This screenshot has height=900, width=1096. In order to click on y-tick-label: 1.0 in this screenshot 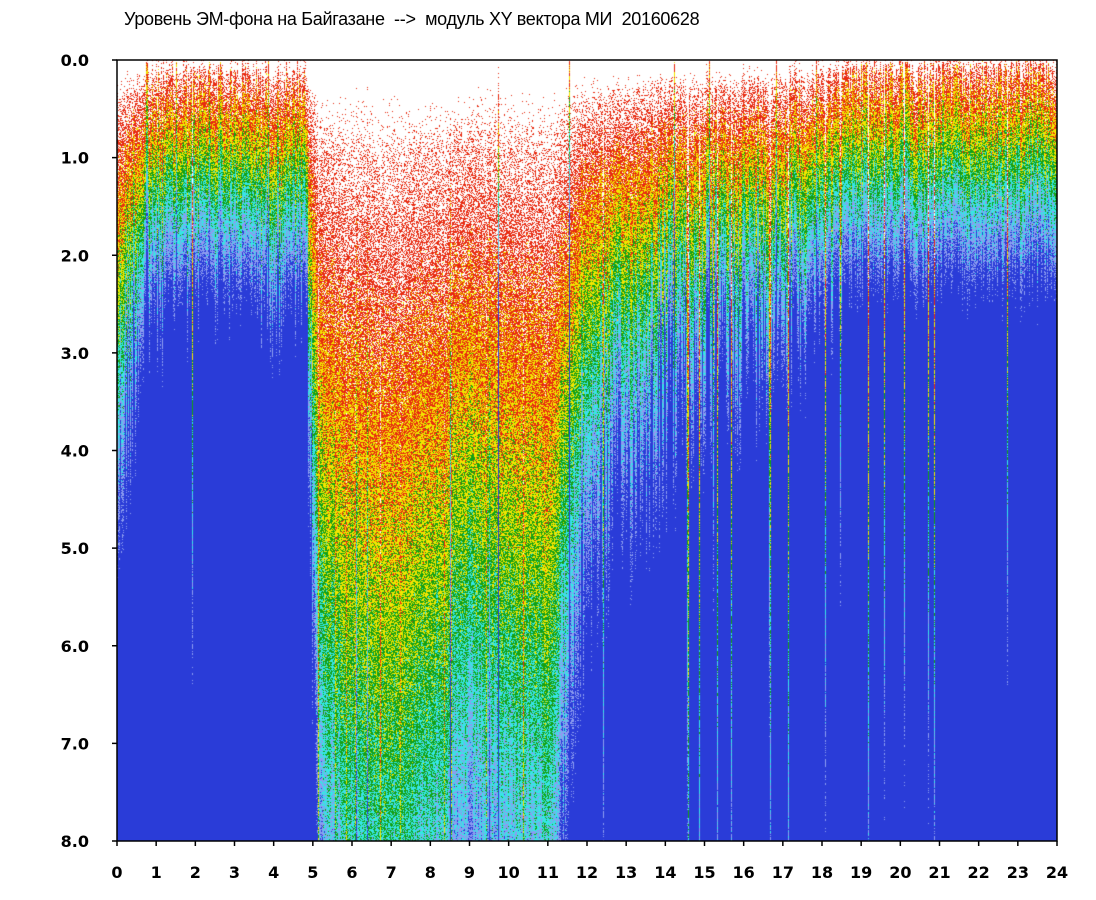, I will do `click(75, 158)`.